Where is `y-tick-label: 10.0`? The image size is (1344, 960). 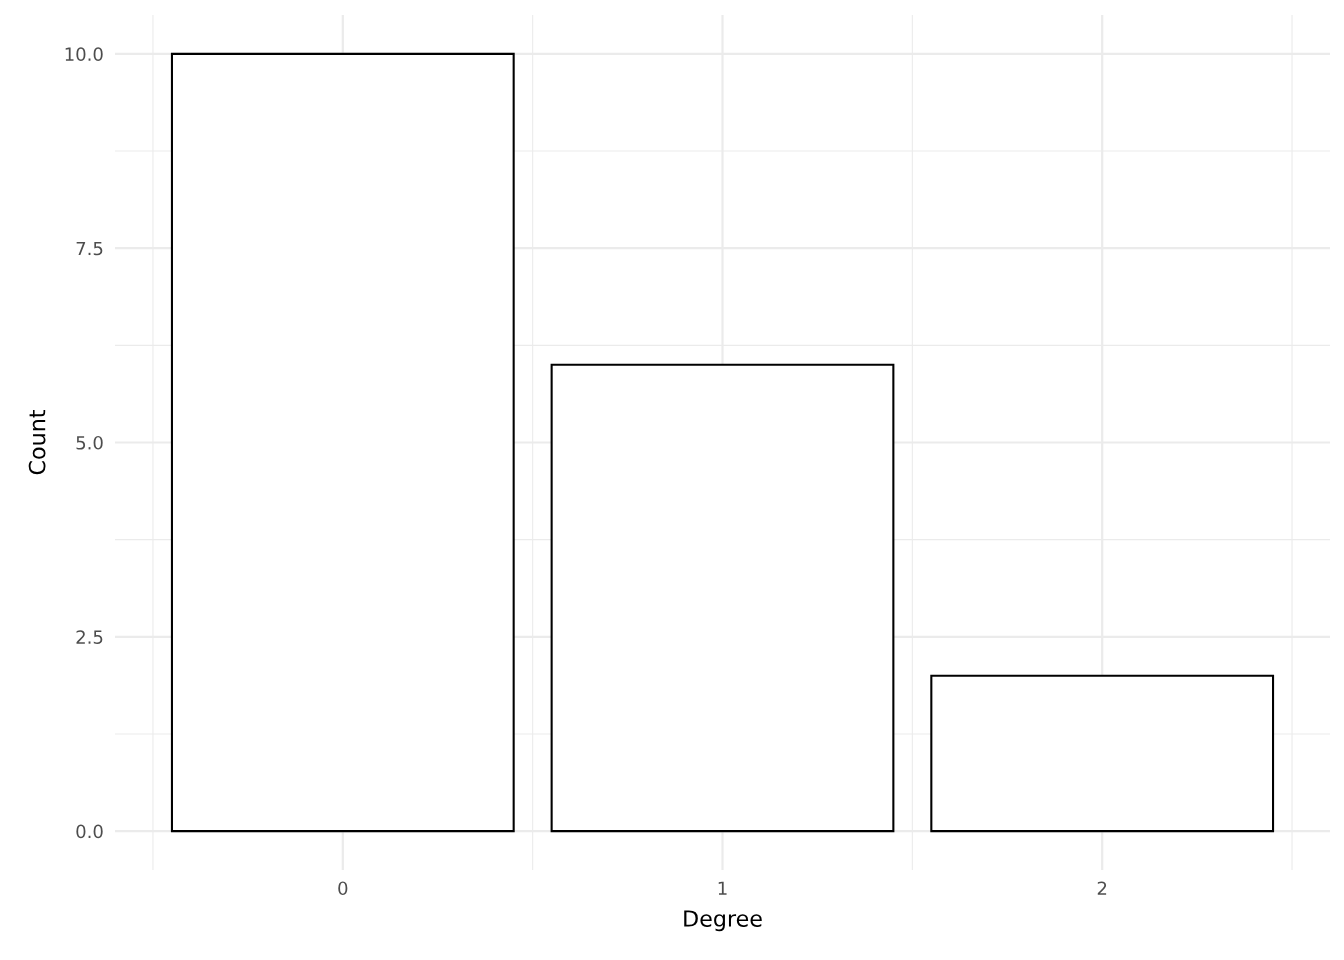
y-tick-label: 10.0 is located at coordinates (84, 54).